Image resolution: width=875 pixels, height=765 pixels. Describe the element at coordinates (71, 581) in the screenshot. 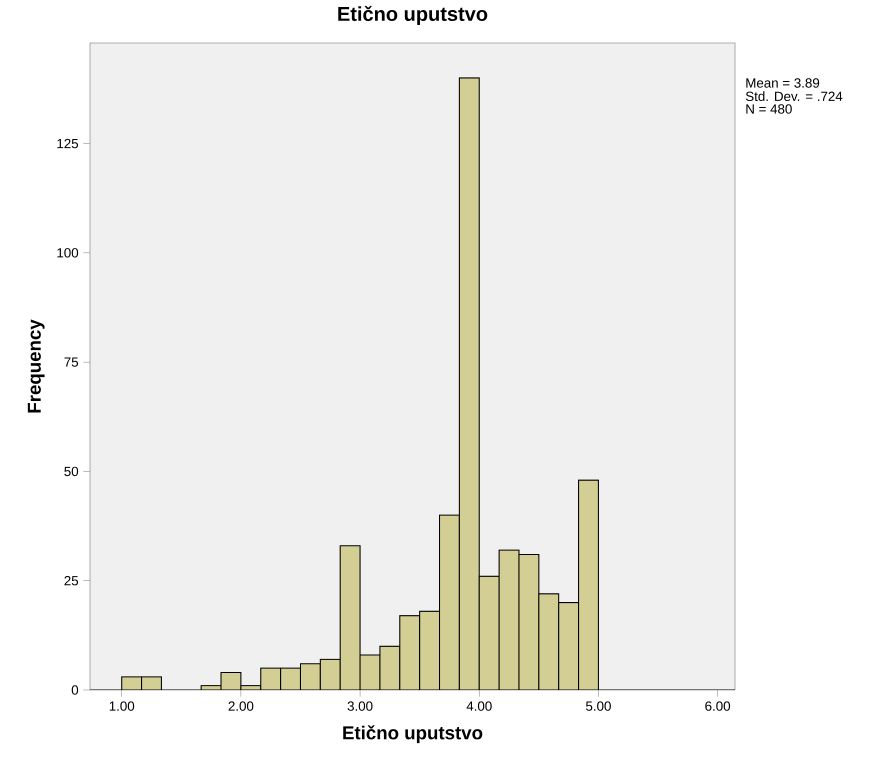

I see `y-tick-label: 25` at that location.